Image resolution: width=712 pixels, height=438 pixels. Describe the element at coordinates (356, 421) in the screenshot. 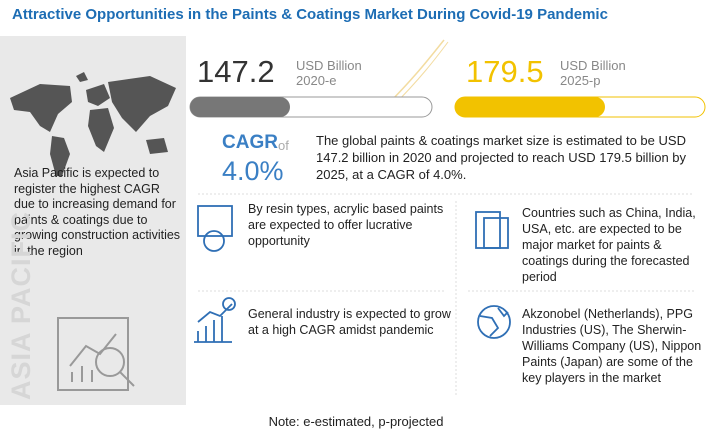

I see `note: Note: e-estimated, p-projected` at that location.